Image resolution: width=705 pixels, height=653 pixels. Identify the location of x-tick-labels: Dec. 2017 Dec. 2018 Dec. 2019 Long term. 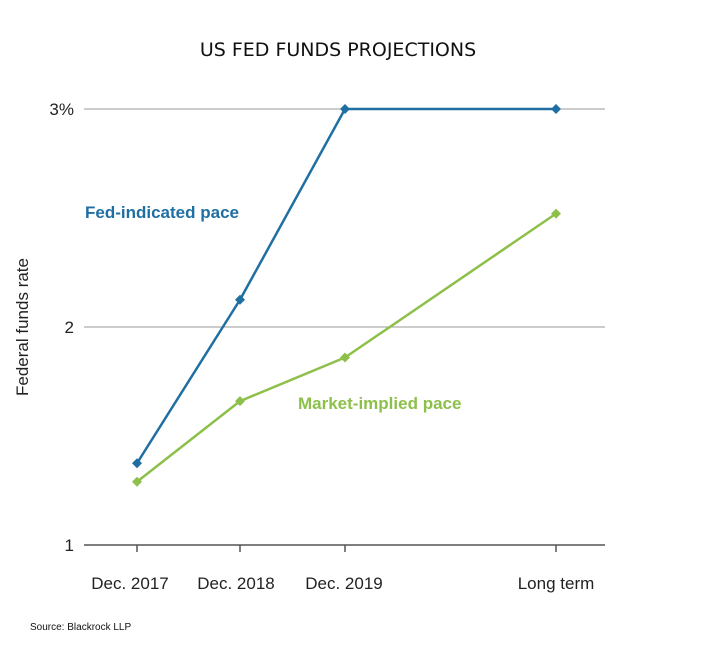
(342, 583).